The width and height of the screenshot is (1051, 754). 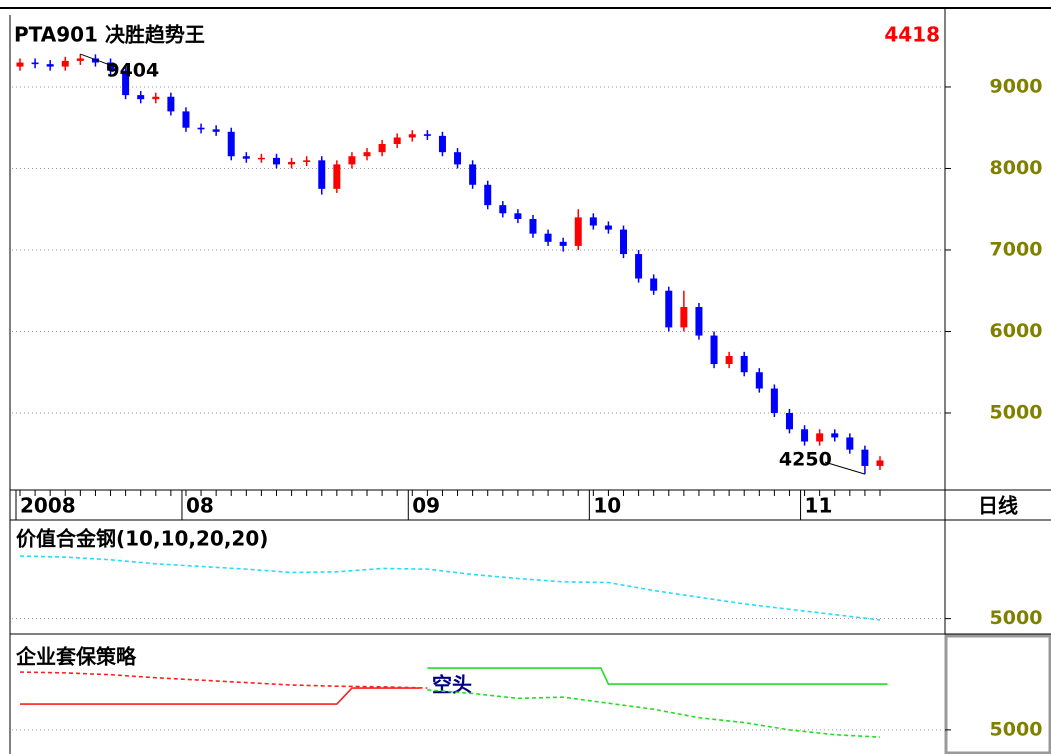 I want to click on low-pointer, so click(x=845, y=468).